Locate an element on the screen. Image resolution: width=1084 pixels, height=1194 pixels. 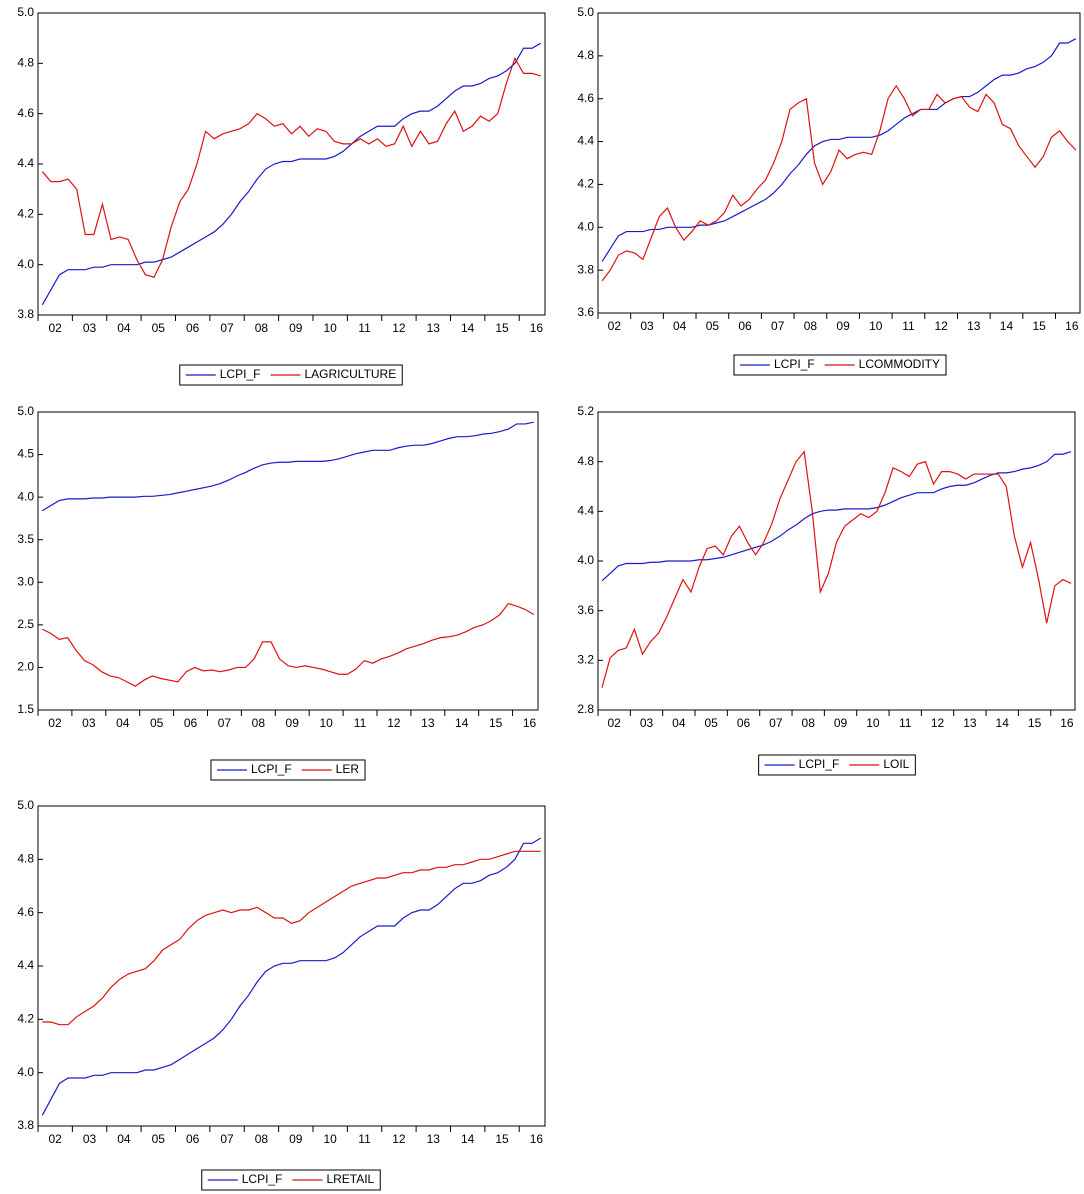
y-tick-label: 3.5 is located at coordinates (25, 539).